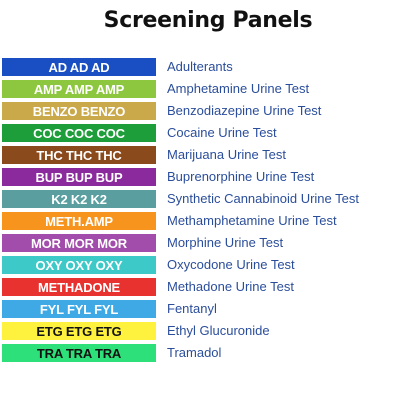 The height and width of the screenshot is (416, 416). I want to click on panel-name: Methadone Urine Test, so click(230, 286).